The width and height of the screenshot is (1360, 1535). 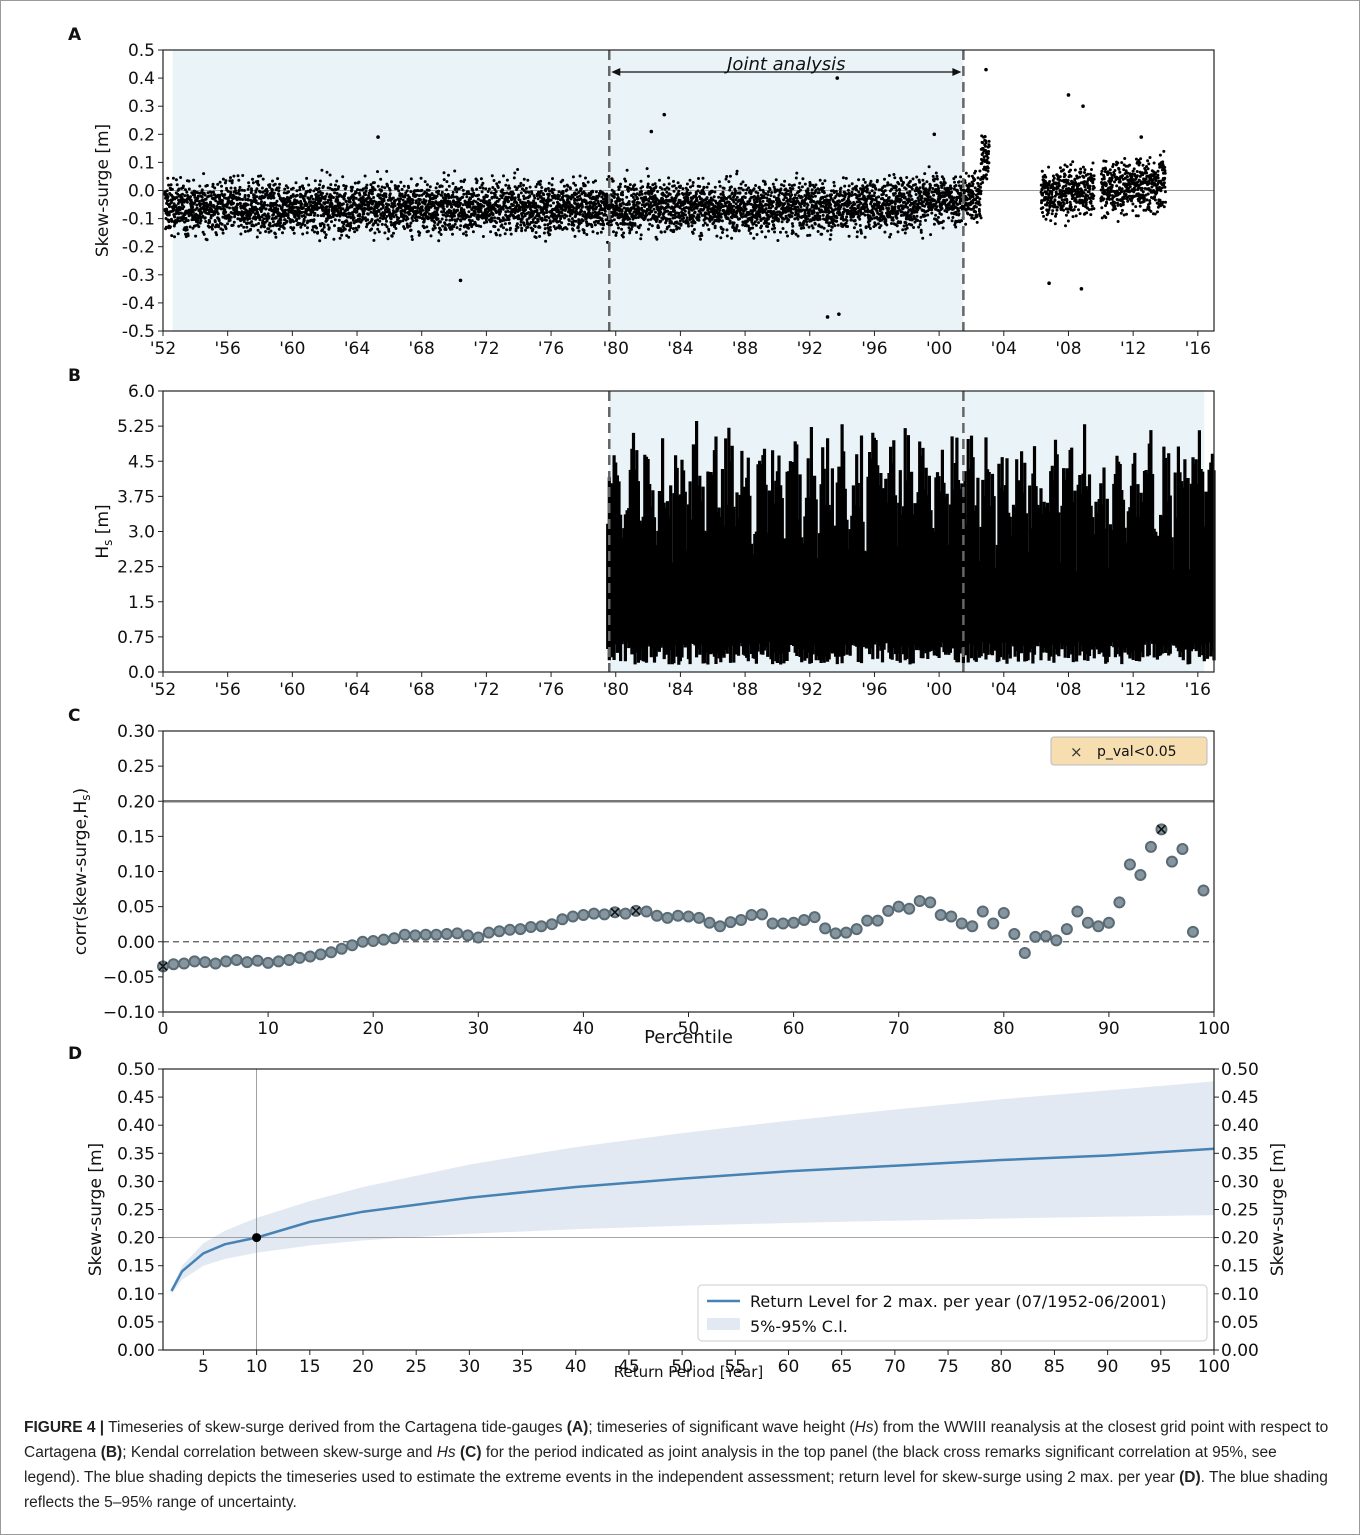 What do you see at coordinates (75, 35) in the screenshot?
I see `panel-letter: A` at bounding box center [75, 35].